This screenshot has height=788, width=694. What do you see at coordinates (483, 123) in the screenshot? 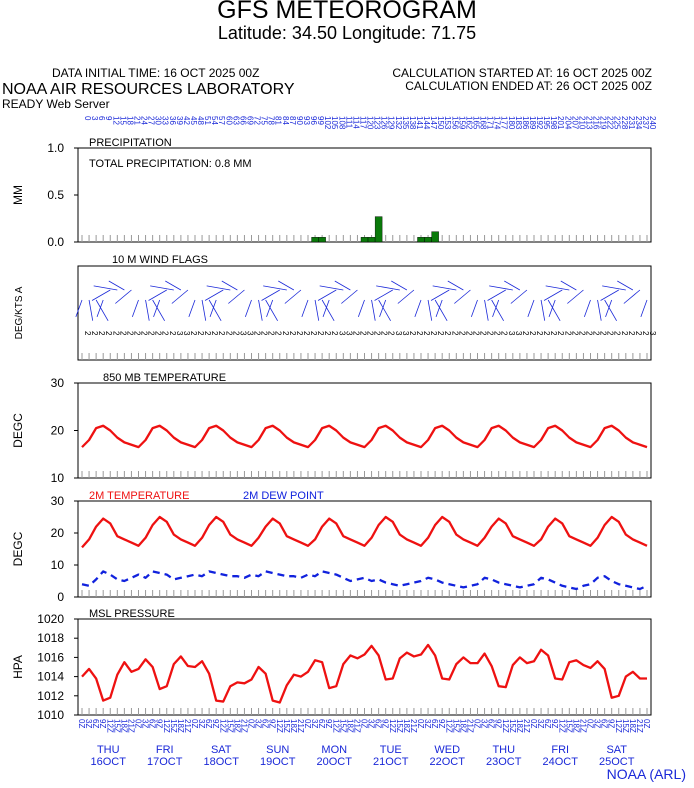
I see `forecast-hour-label: 168` at bounding box center [483, 123].